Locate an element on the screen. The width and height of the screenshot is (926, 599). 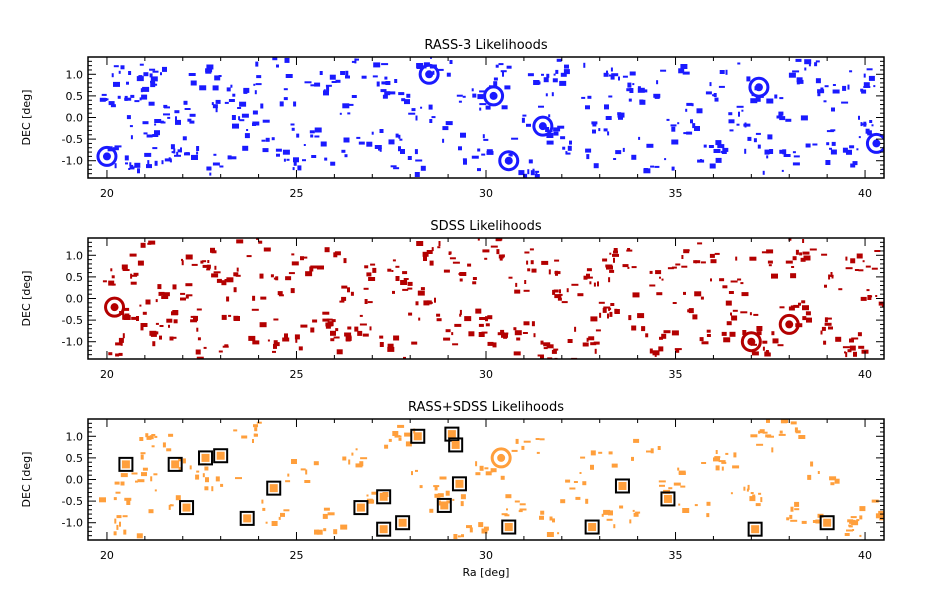
x-tick-label: 35 is located at coordinates (676, 555).